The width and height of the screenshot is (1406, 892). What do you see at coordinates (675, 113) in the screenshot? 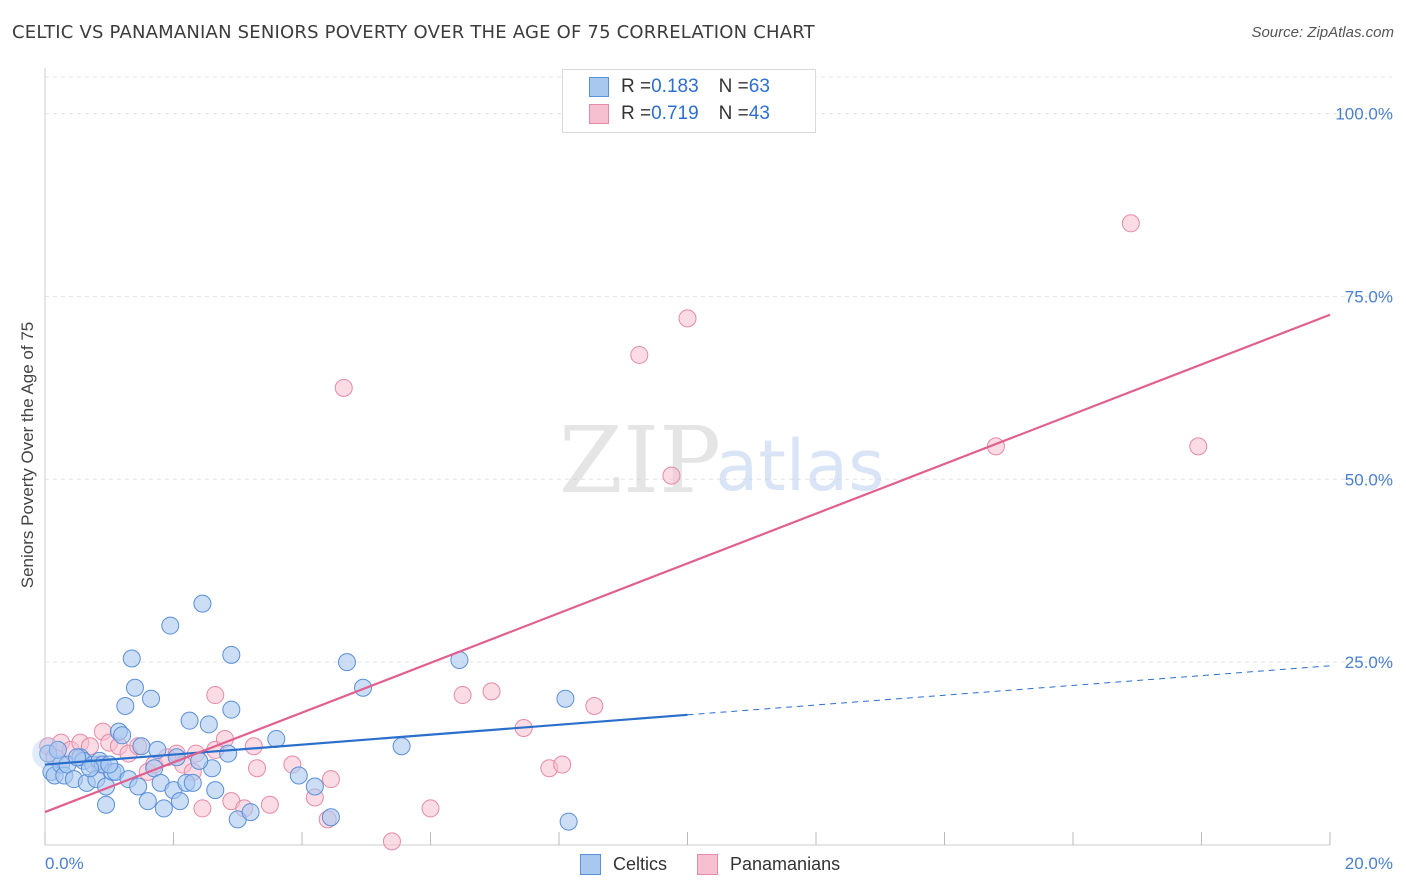
I see `legend-r-value: 0.719` at bounding box center [675, 113].